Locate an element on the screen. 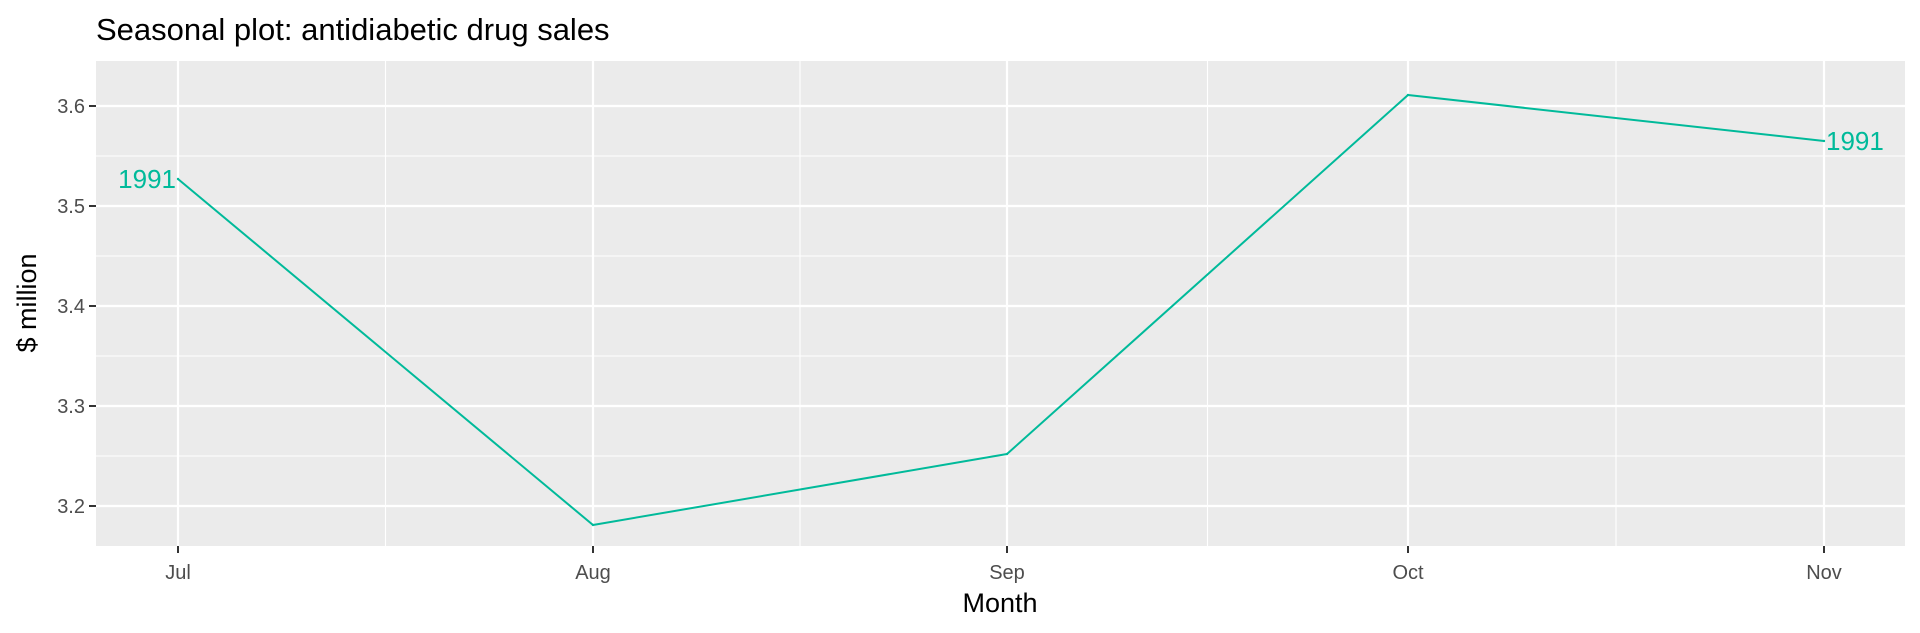 The width and height of the screenshot is (1920, 633). series-point-nov is located at coordinates (1824, 141).